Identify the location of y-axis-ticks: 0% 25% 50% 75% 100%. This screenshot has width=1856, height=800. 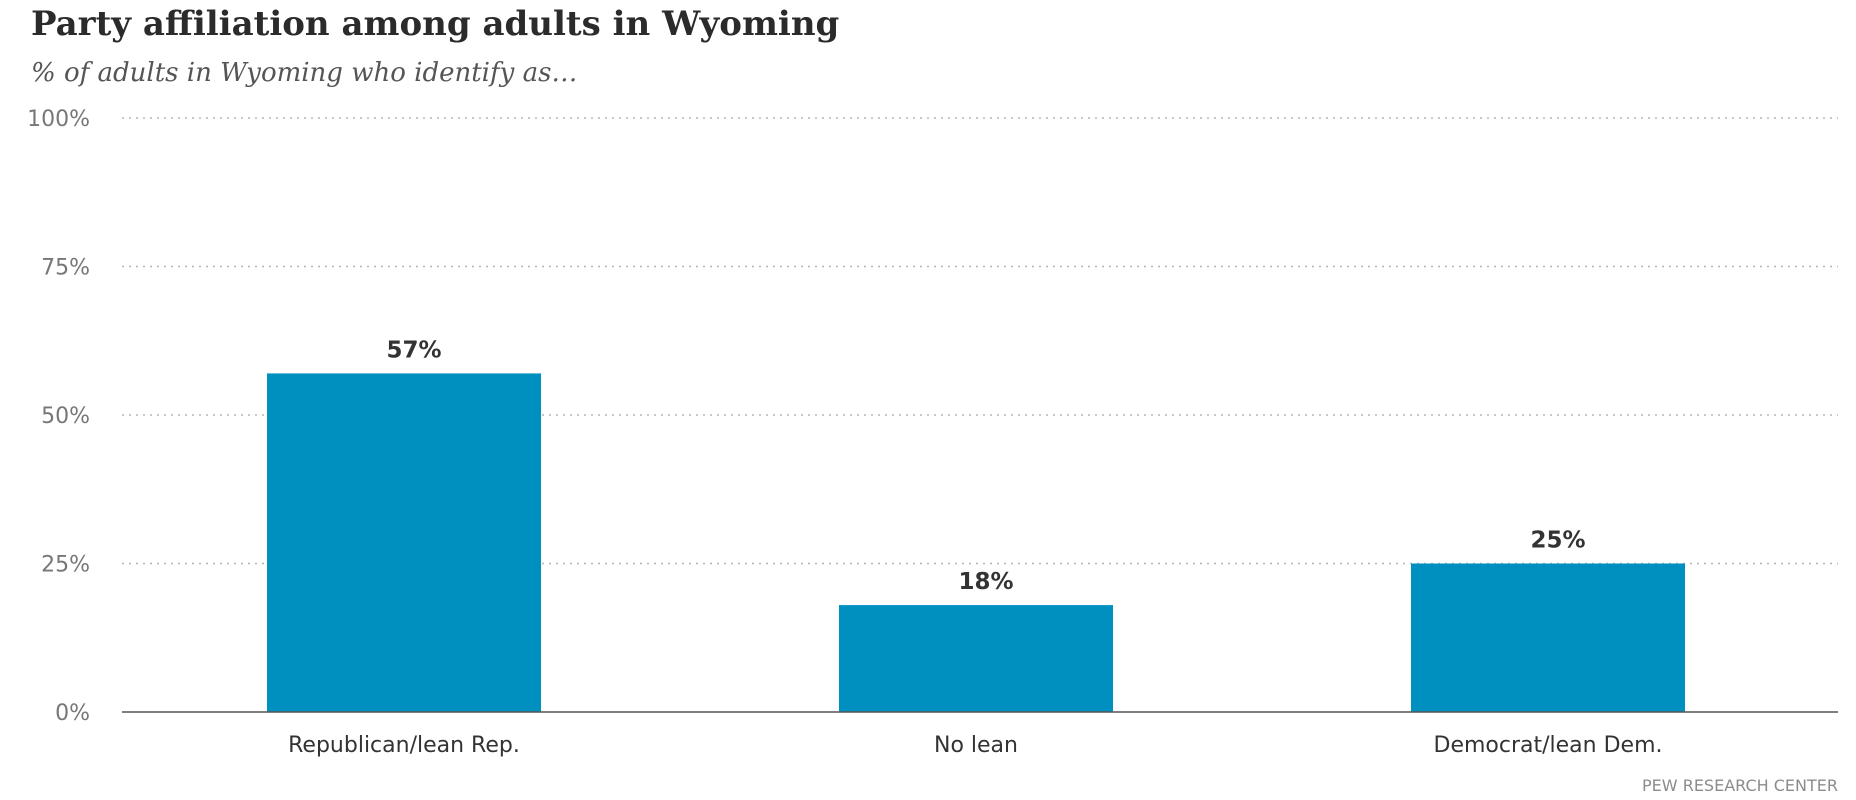
(58, 416).